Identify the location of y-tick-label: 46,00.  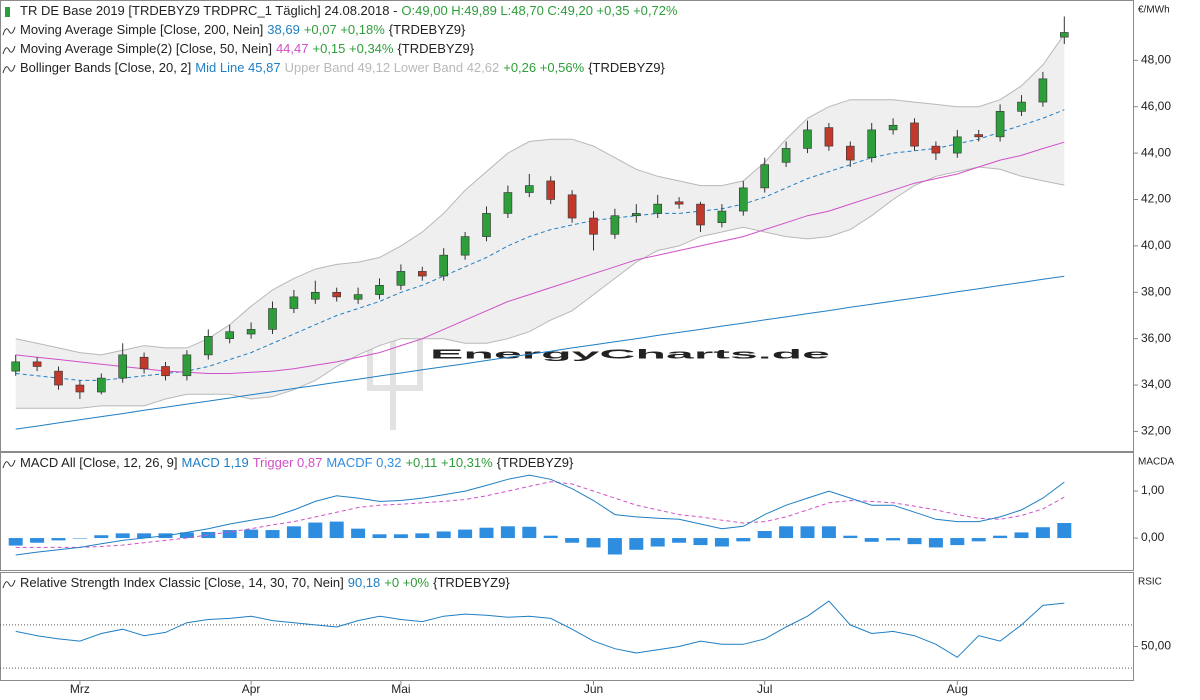
(1156, 106).